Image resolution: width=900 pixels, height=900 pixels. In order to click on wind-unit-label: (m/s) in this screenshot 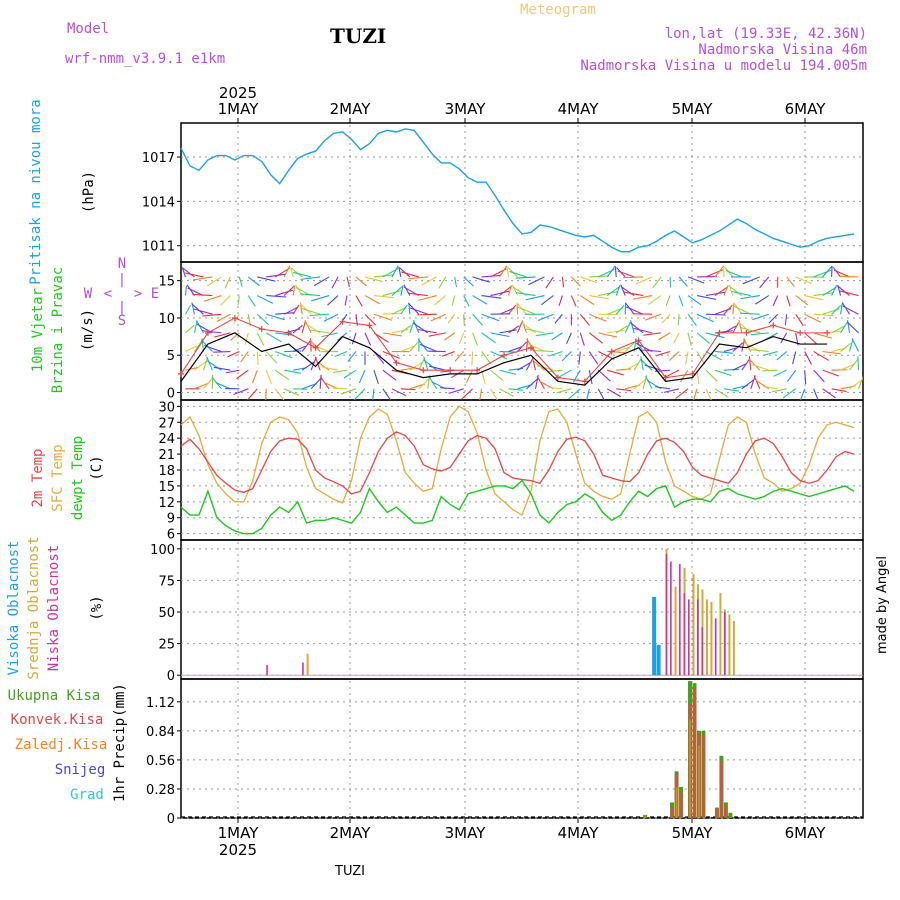, I will do `click(88, 330)`.